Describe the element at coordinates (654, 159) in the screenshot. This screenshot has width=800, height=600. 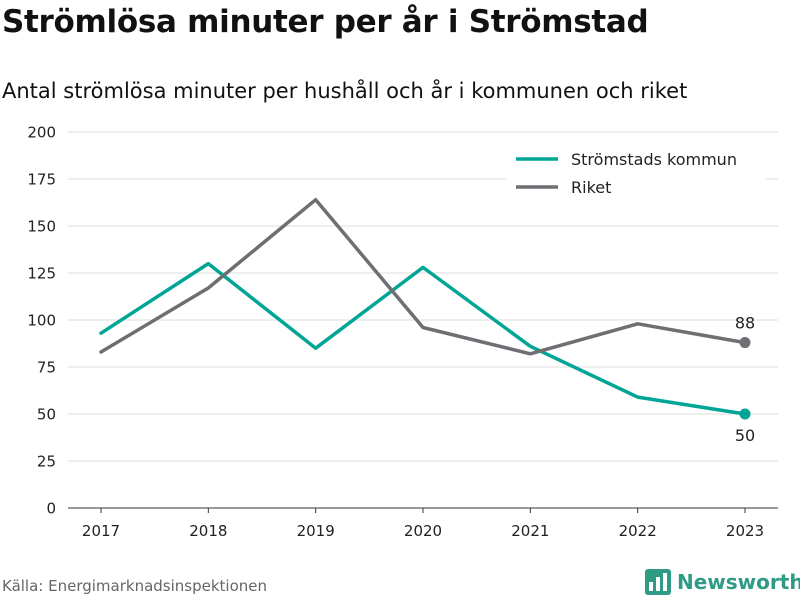
I see `legend-label-stromstad: Strömstads kommun` at that location.